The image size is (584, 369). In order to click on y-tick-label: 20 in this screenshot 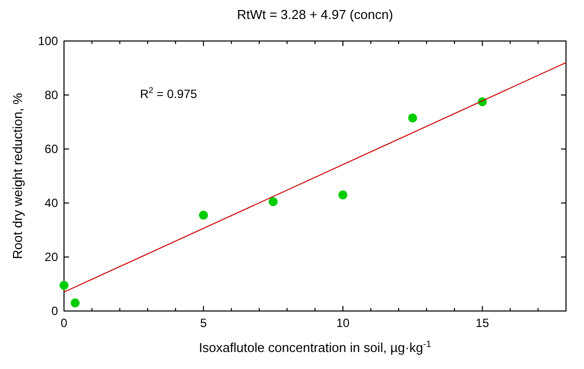, I will do `click(51, 257)`.